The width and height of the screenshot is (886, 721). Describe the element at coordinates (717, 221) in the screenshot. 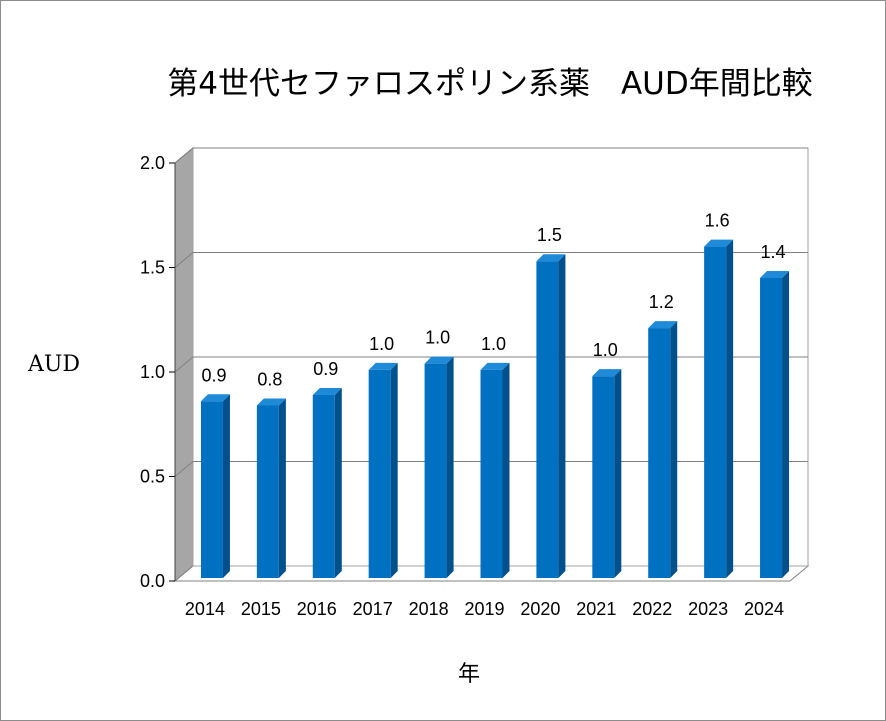

I see `data-label: 1.6` at that location.